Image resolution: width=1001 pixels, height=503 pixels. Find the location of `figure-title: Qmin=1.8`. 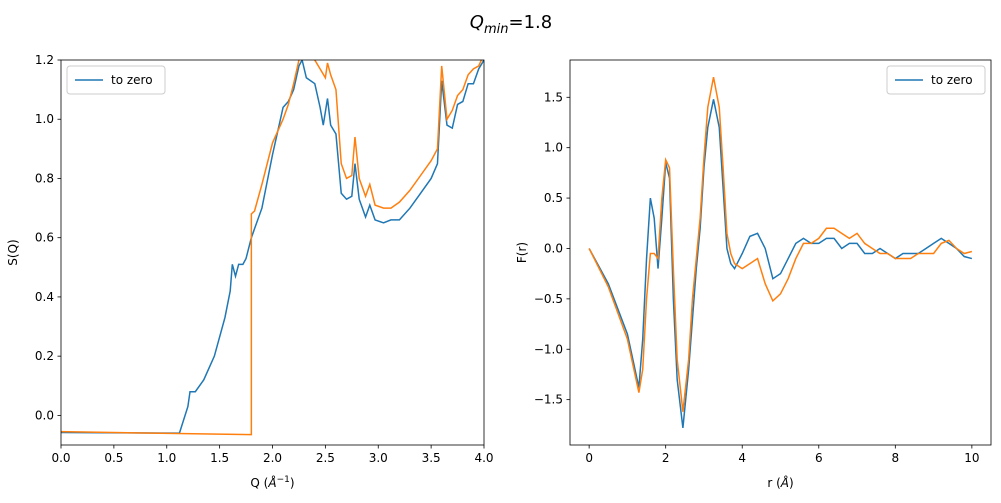

figure-title: Qmin=1.8 is located at coordinates (511, 24).